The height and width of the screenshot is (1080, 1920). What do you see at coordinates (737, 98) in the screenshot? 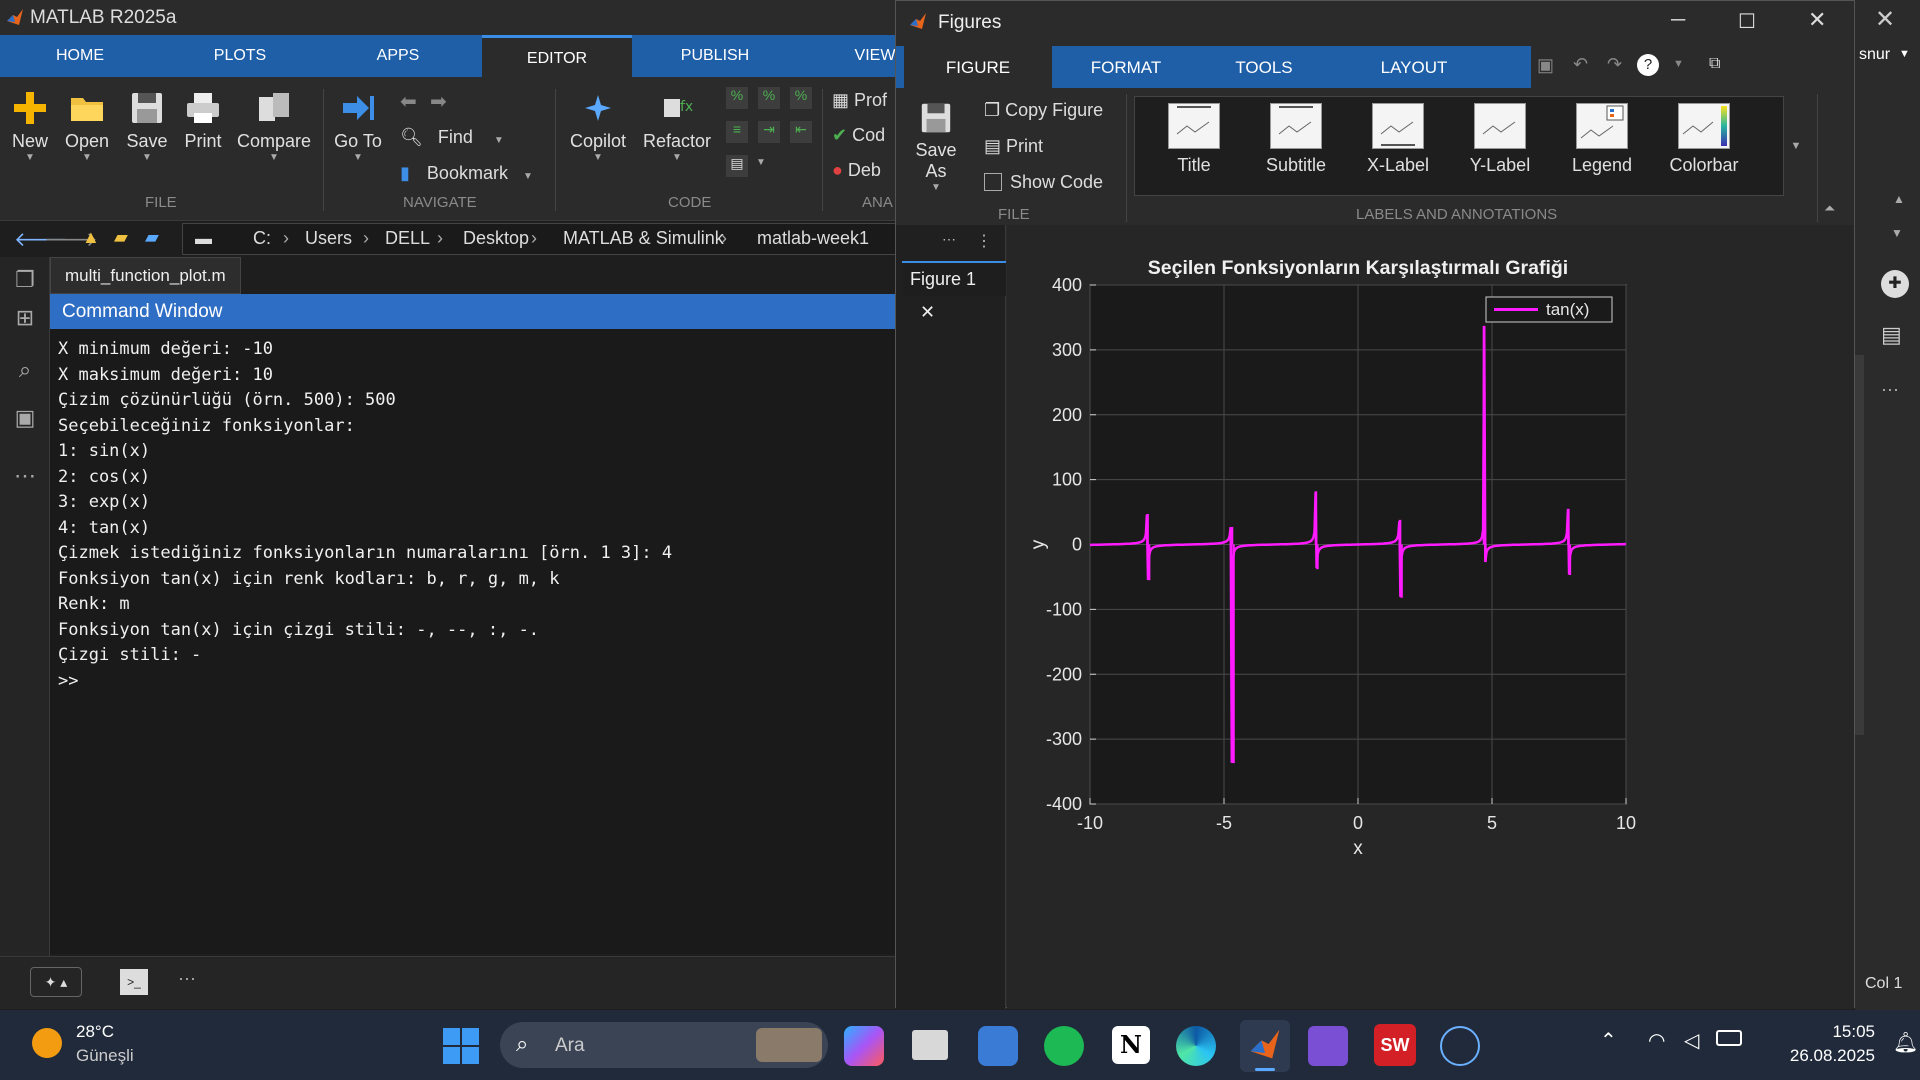
I see `percent-icon: %` at bounding box center [737, 98].